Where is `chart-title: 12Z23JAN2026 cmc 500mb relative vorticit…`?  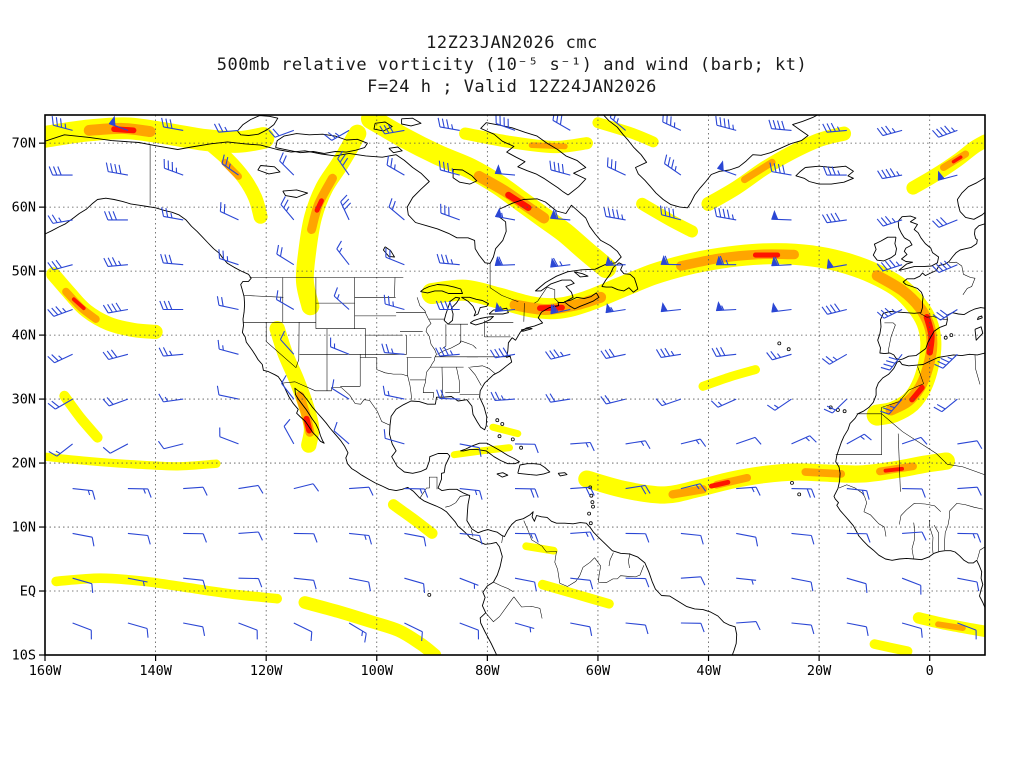 chart-title: 12Z23JAN2026 cmc 500mb relative vorticit… is located at coordinates (512, 65).